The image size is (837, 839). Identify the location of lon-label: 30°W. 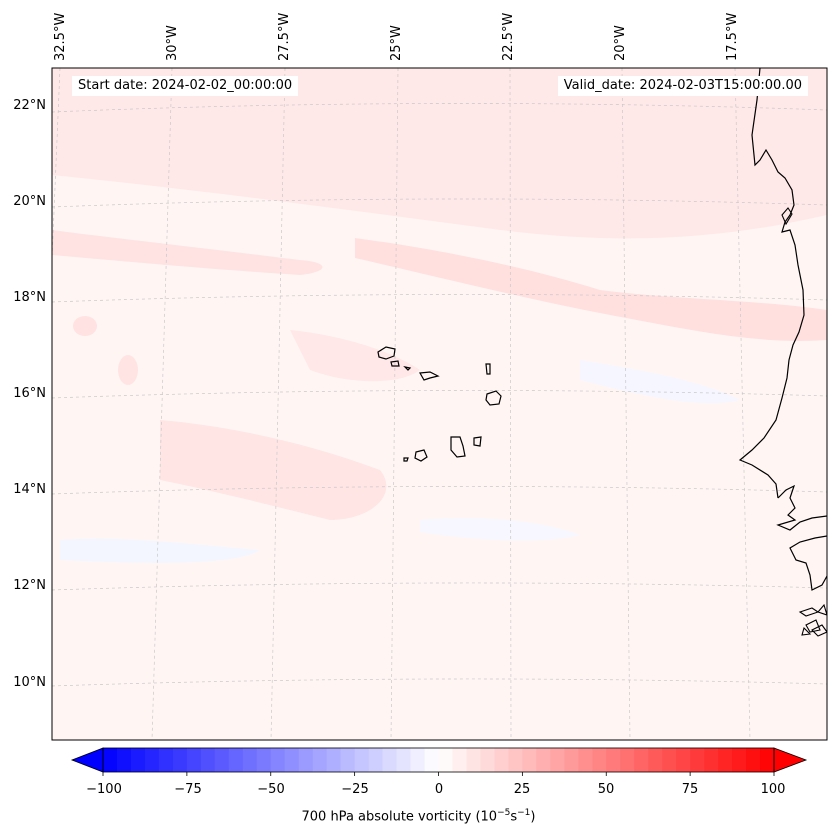
(172, 43).